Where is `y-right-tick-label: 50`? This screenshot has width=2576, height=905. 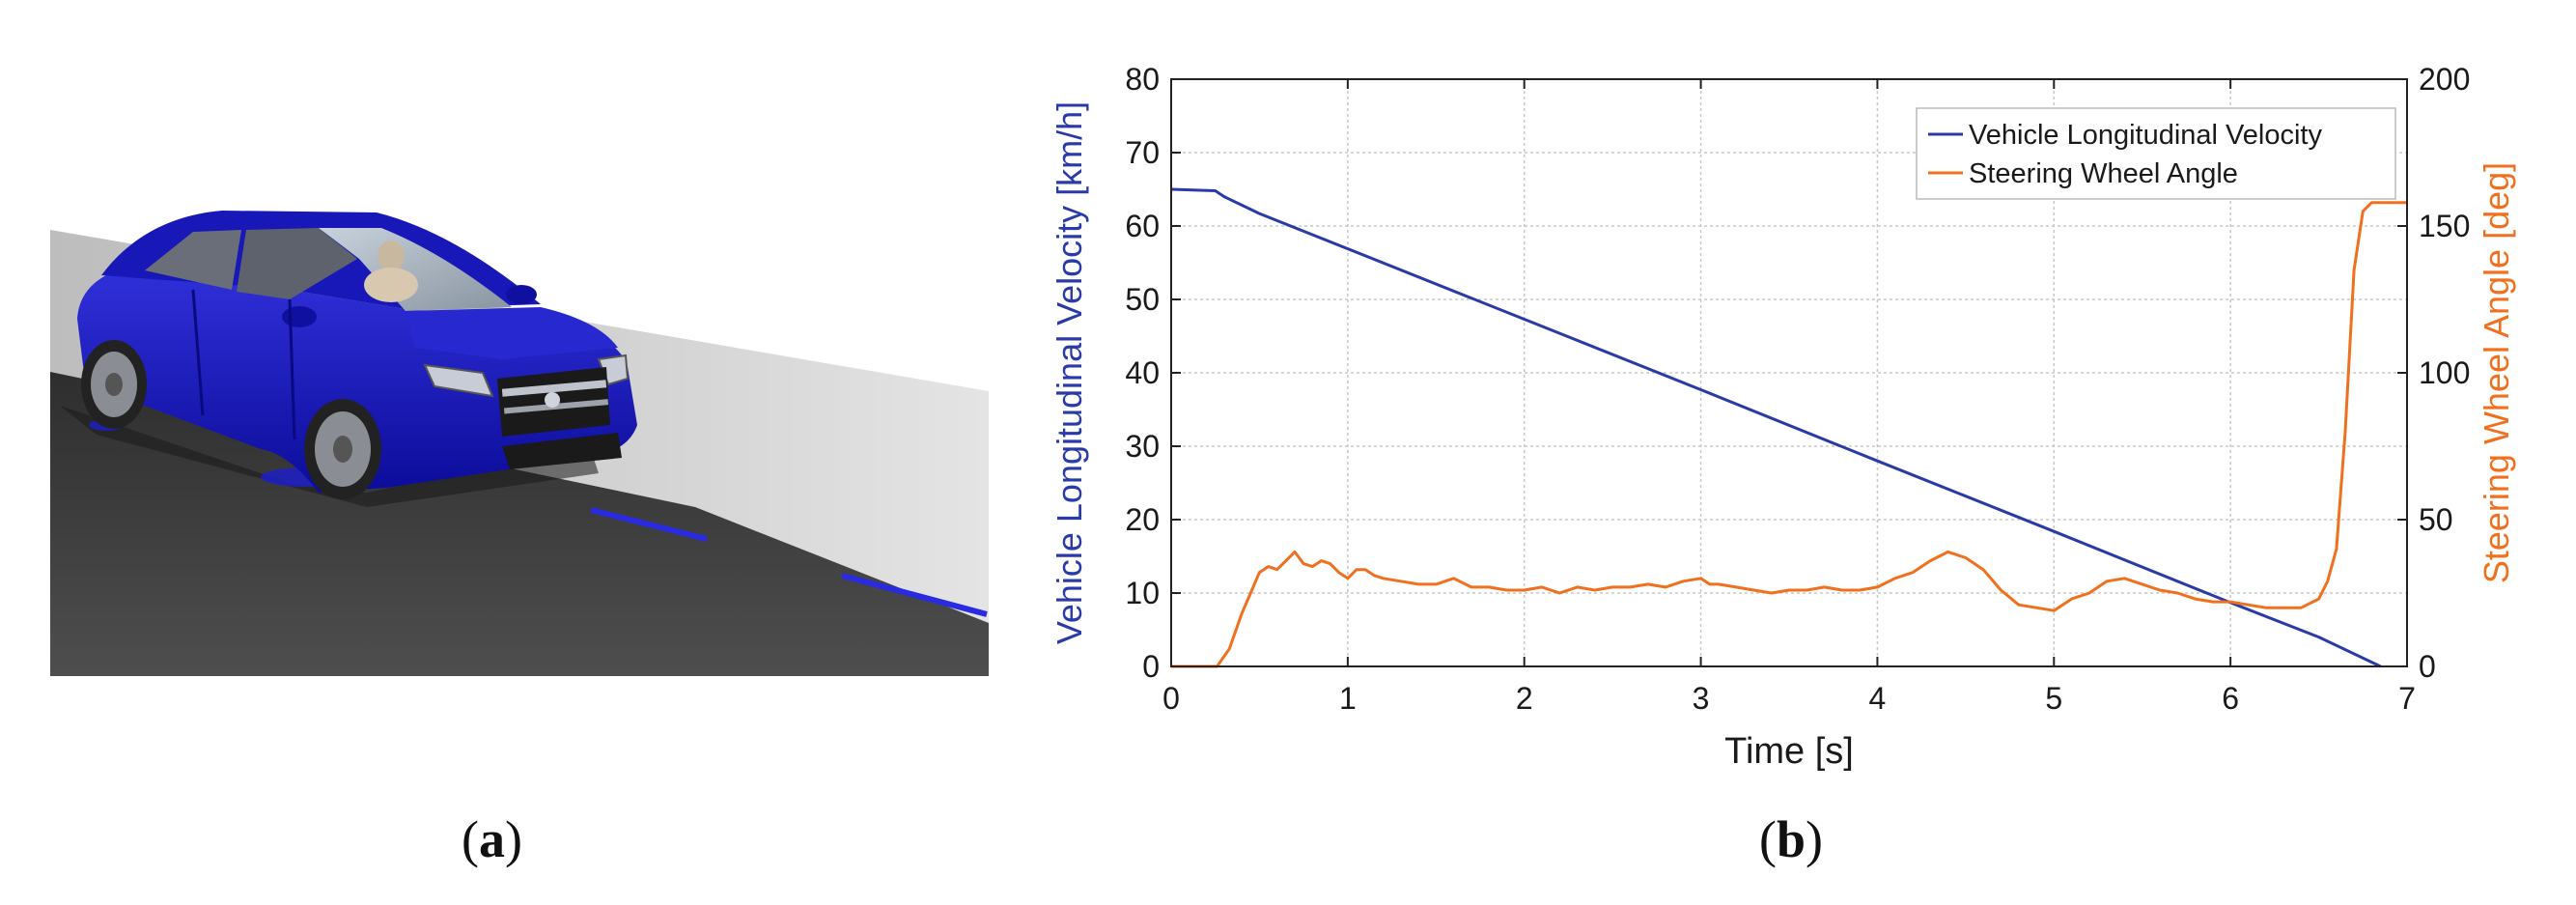
y-right-tick-label: 50 is located at coordinates (2436, 519).